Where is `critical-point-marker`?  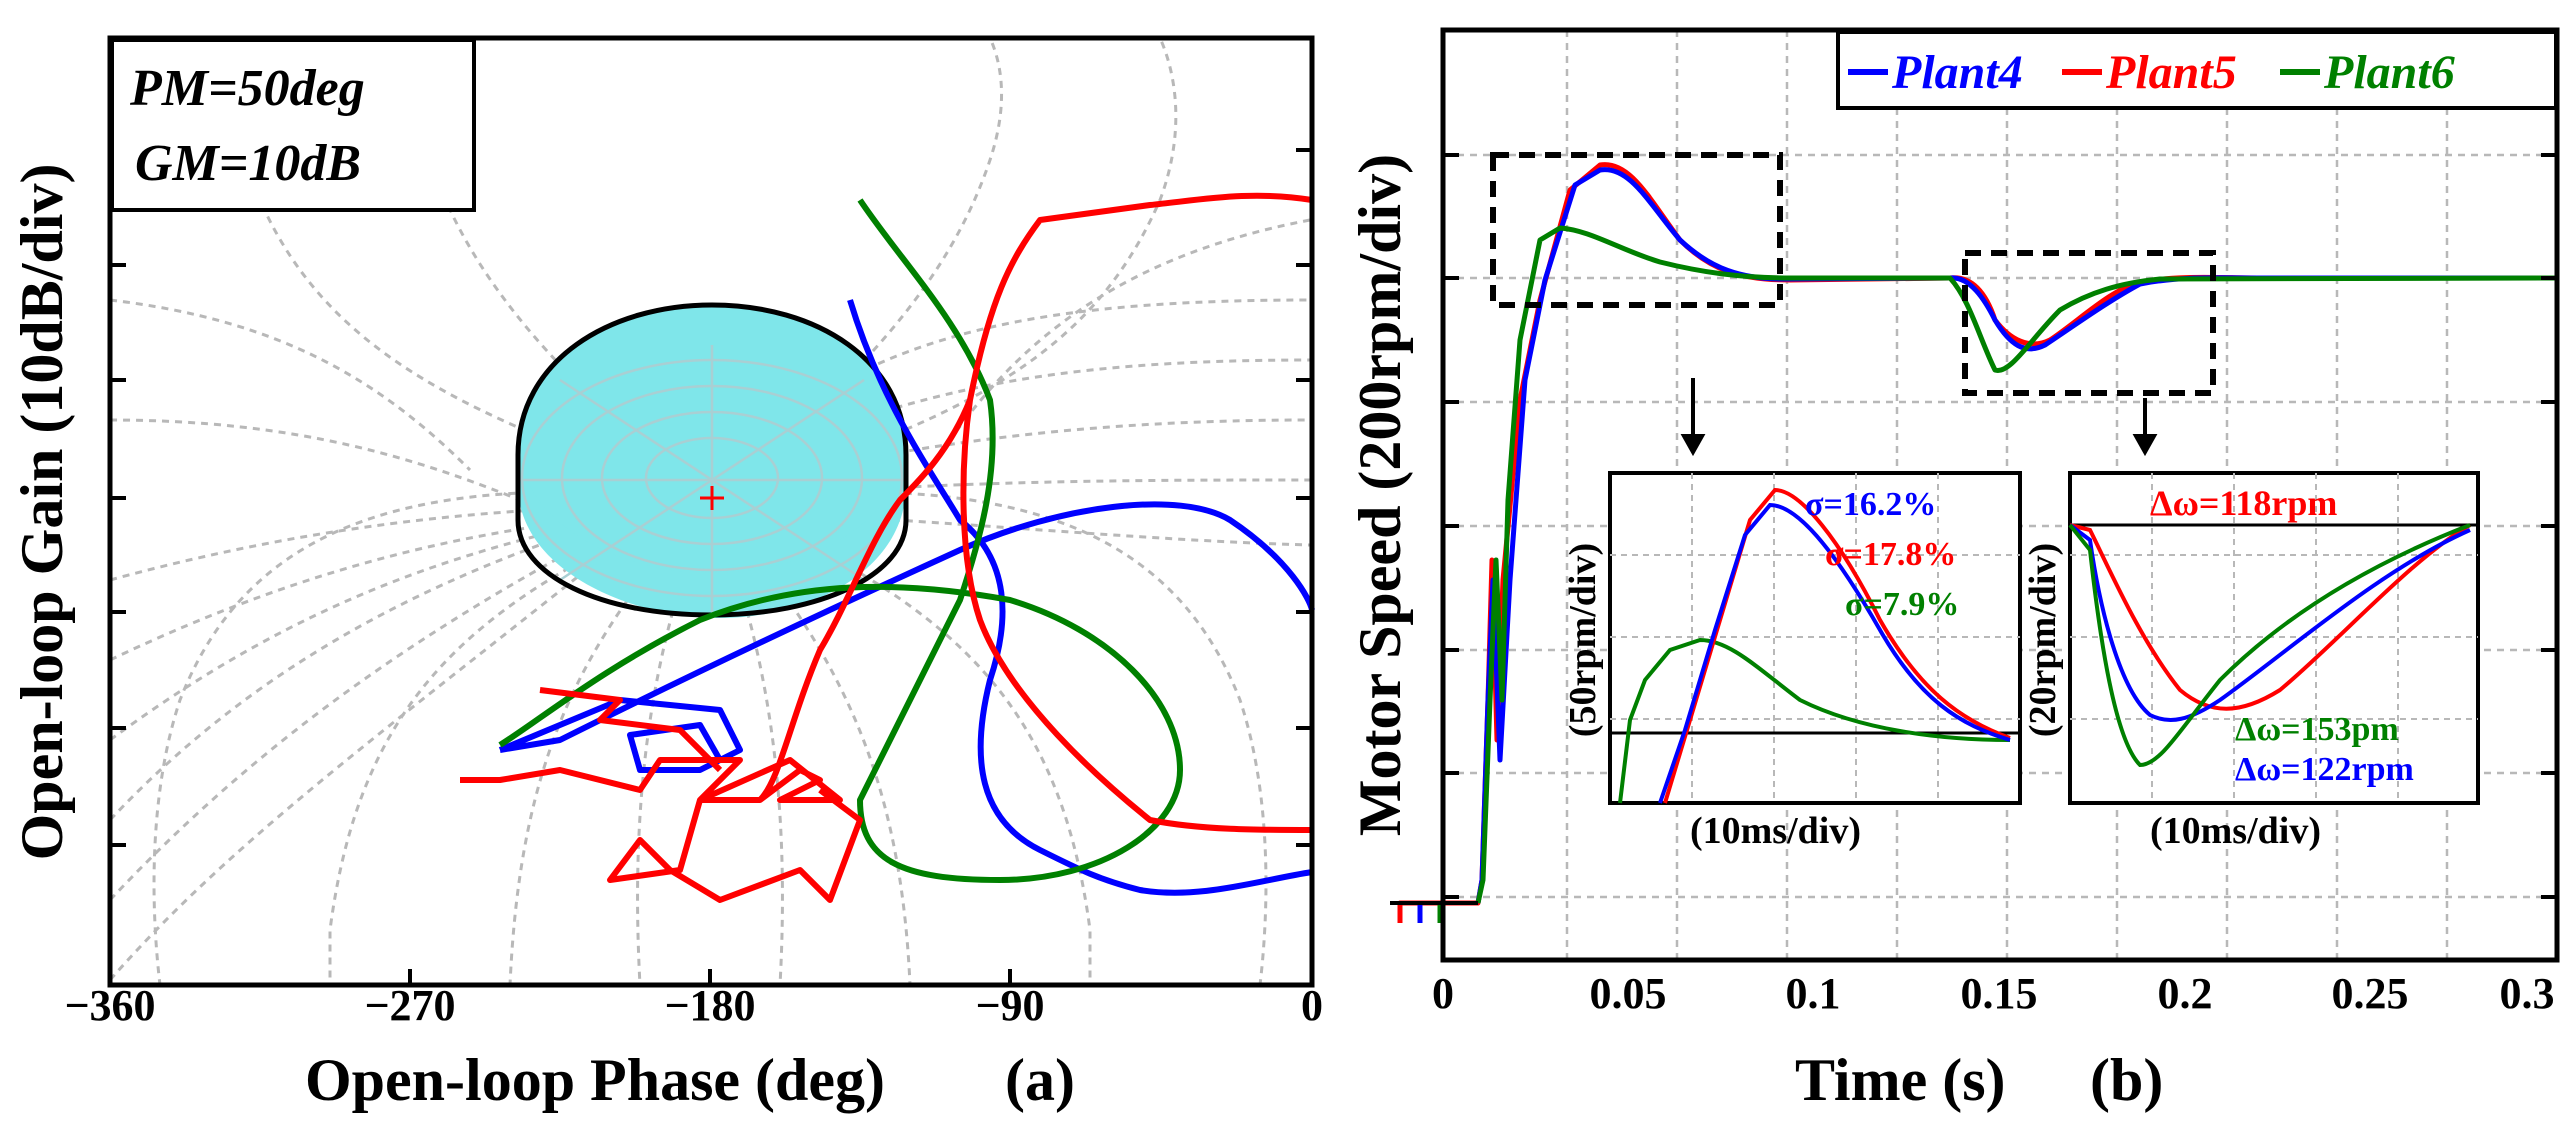 critical-point-marker is located at coordinates (712, 498).